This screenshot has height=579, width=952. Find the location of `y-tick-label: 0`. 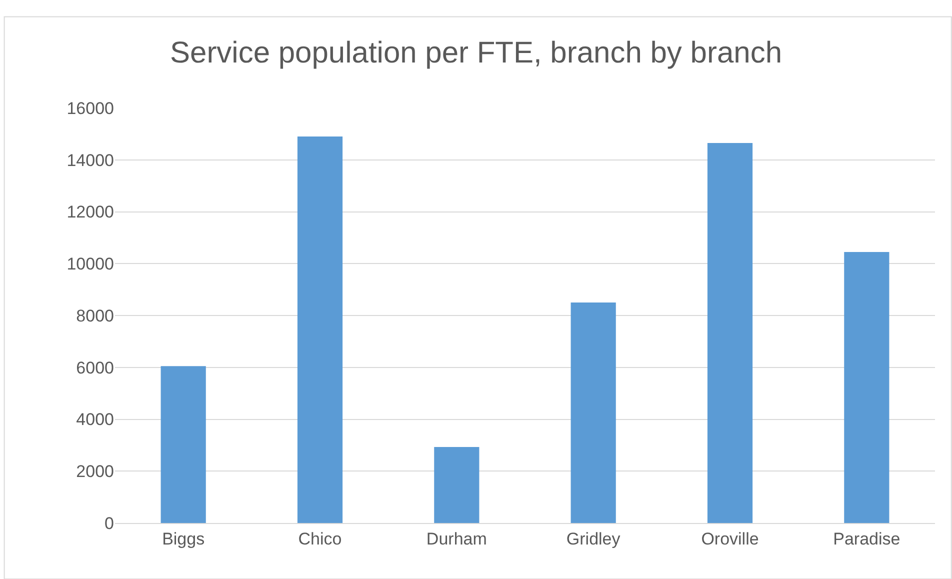

y-tick-label: 0 is located at coordinates (109, 523).